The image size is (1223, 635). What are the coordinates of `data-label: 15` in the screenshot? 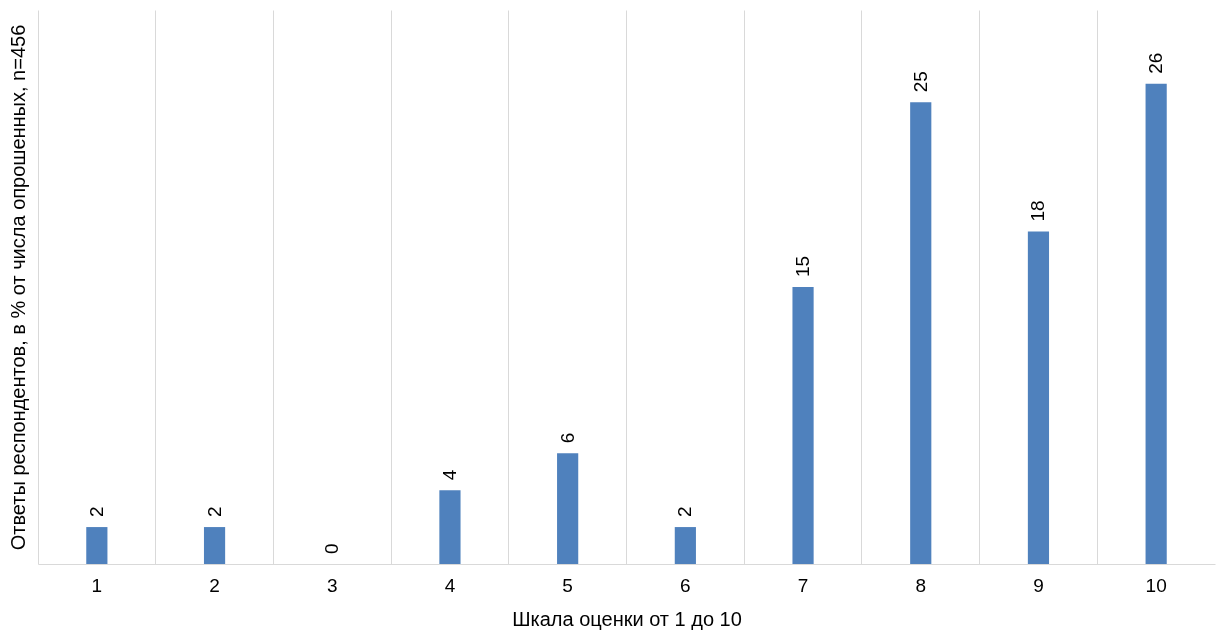 It's located at (803, 266).